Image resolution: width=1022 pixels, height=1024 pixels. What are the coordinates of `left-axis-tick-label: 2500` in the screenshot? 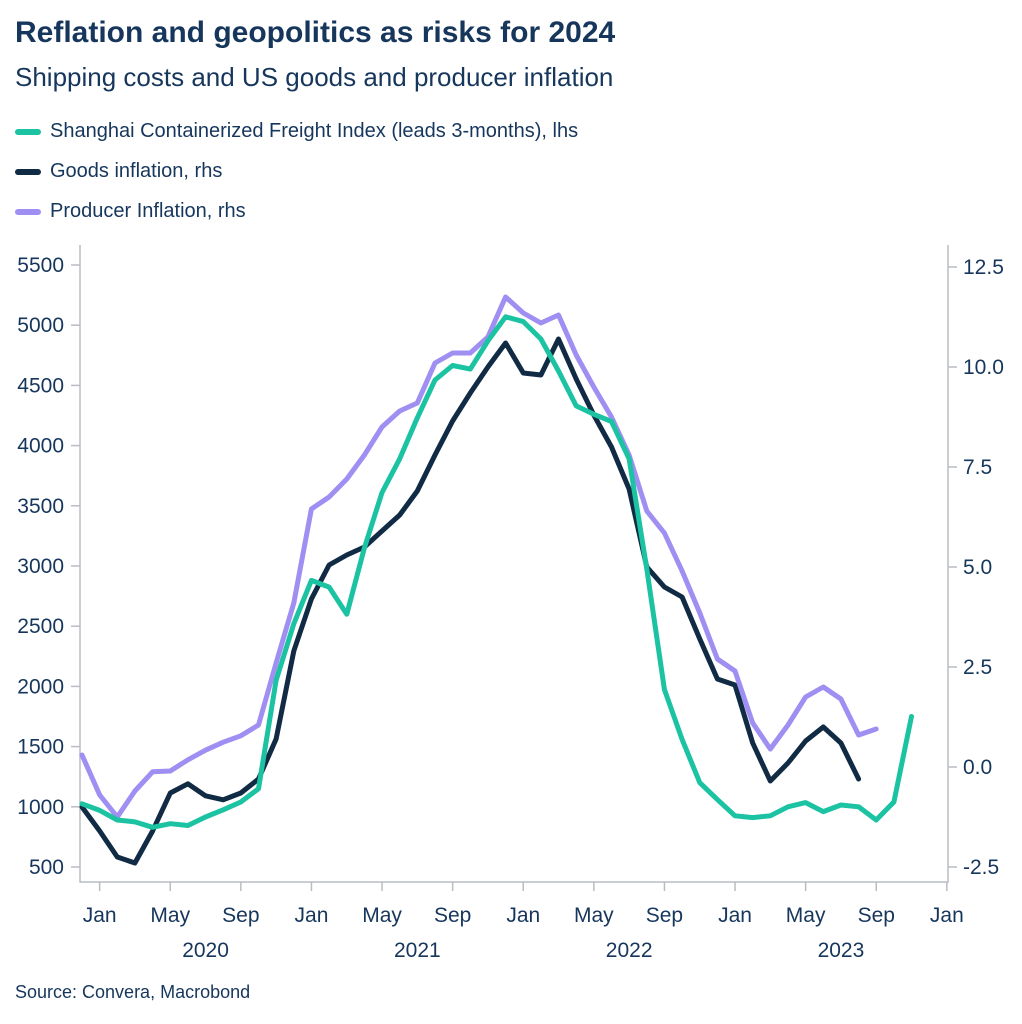 It's located at (40, 626).